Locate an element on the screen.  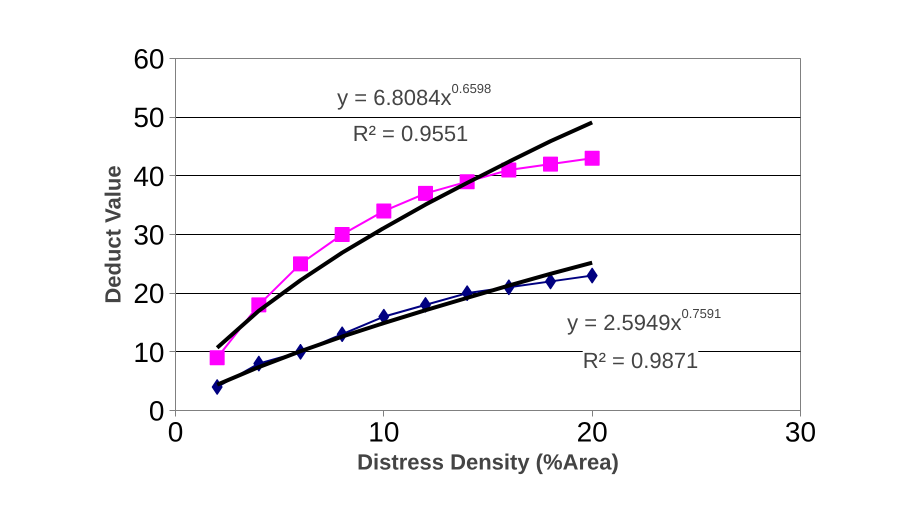
y-tick-label: 0 is located at coordinates (156, 411).